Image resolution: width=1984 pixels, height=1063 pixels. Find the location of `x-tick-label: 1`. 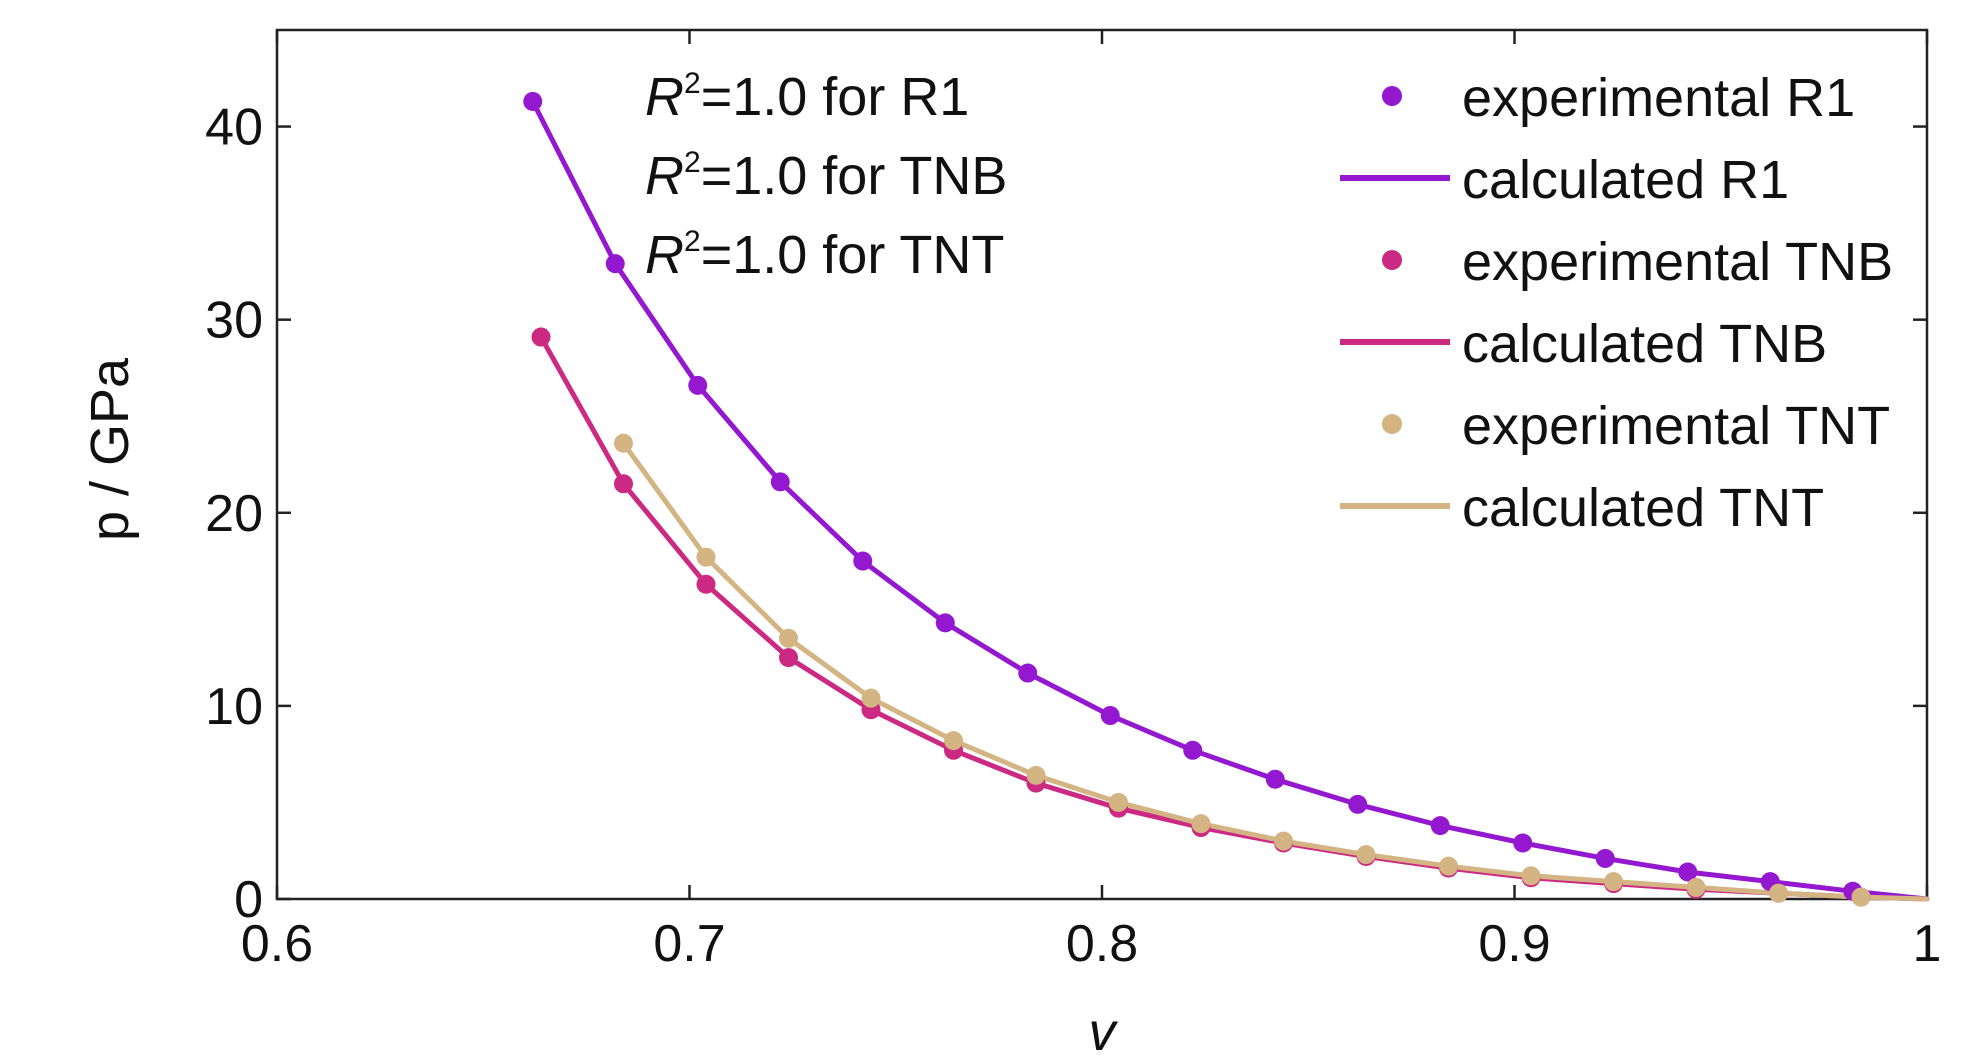

x-tick-label: 1 is located at coordinates (1927, 944).